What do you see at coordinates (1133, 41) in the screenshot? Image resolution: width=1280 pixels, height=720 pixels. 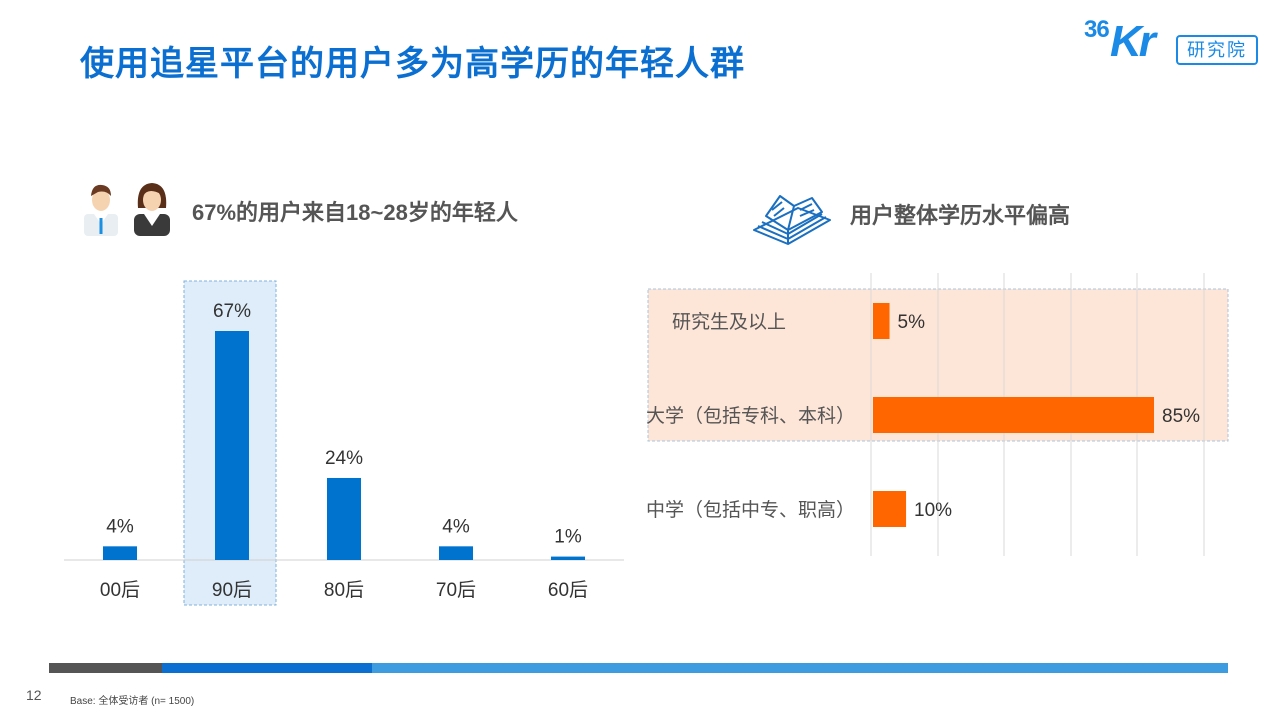 I see `logo-kr-text: Kr` at bounding box center [1133, 41].